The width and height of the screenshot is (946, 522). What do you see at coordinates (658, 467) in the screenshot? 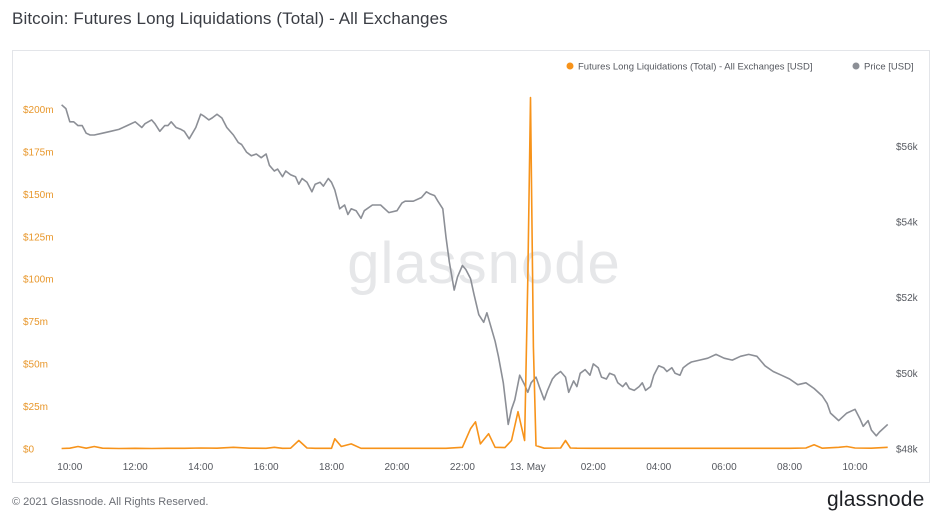
I see `x-tick-label: 04:00` at bounding box center [658, 467].